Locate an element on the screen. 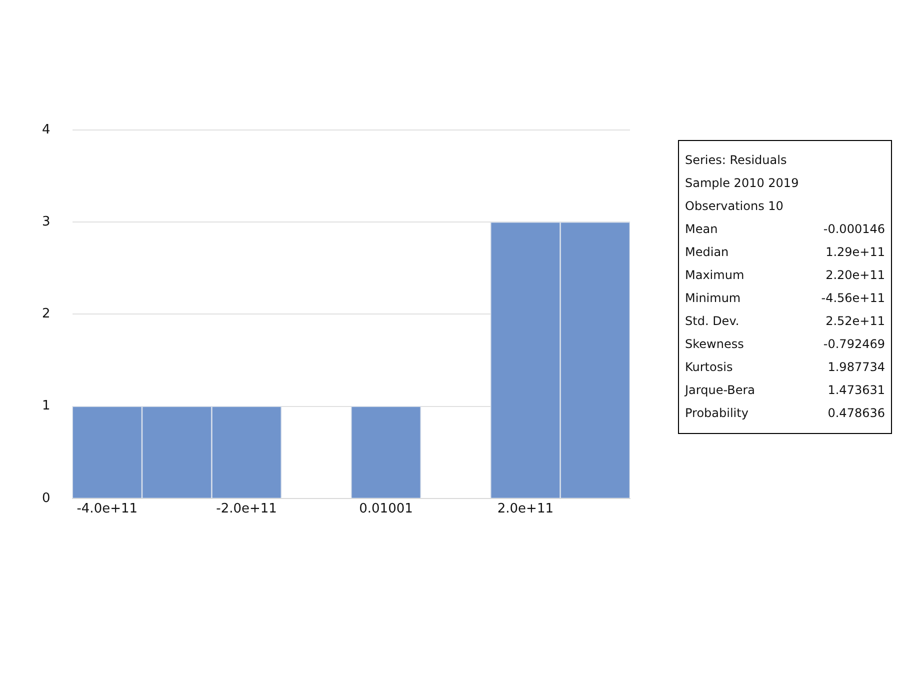 The height and width of the screenshot is (683, 907). text: Mean -0.000146 is located at coordinates (785, 229).